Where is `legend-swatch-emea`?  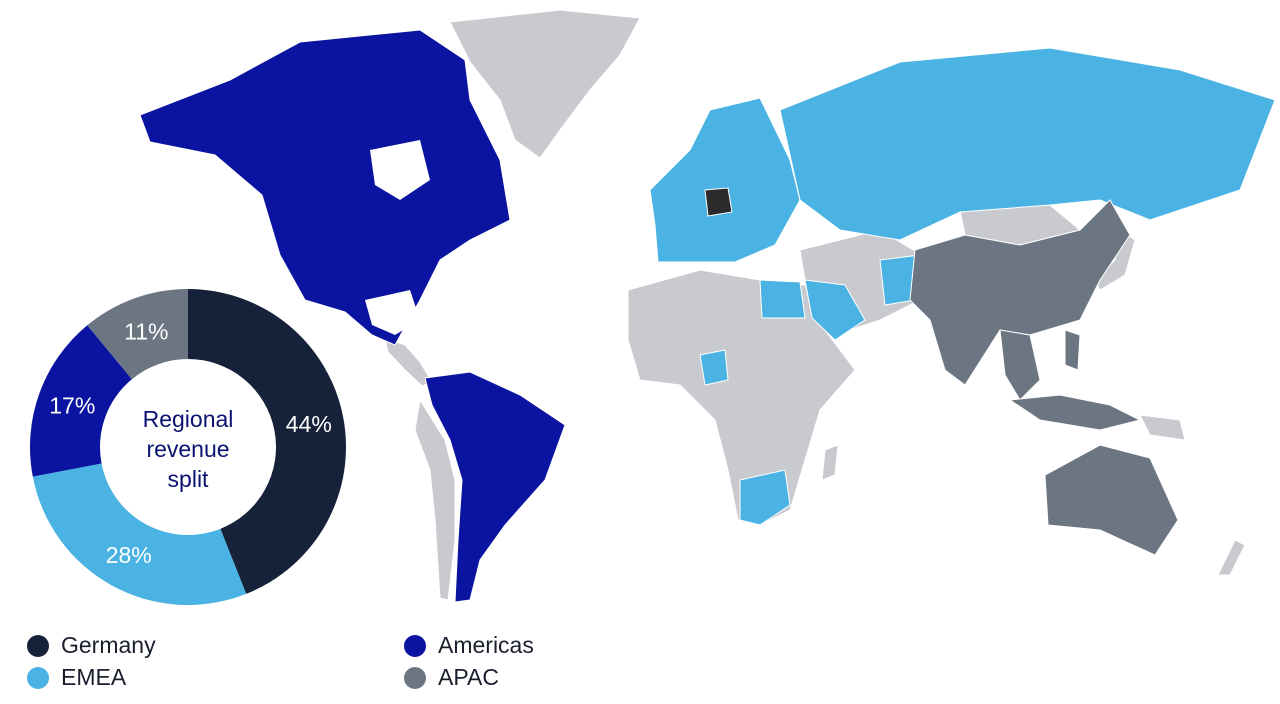
legend-swatch-emea is located at coordinates (38, 677).